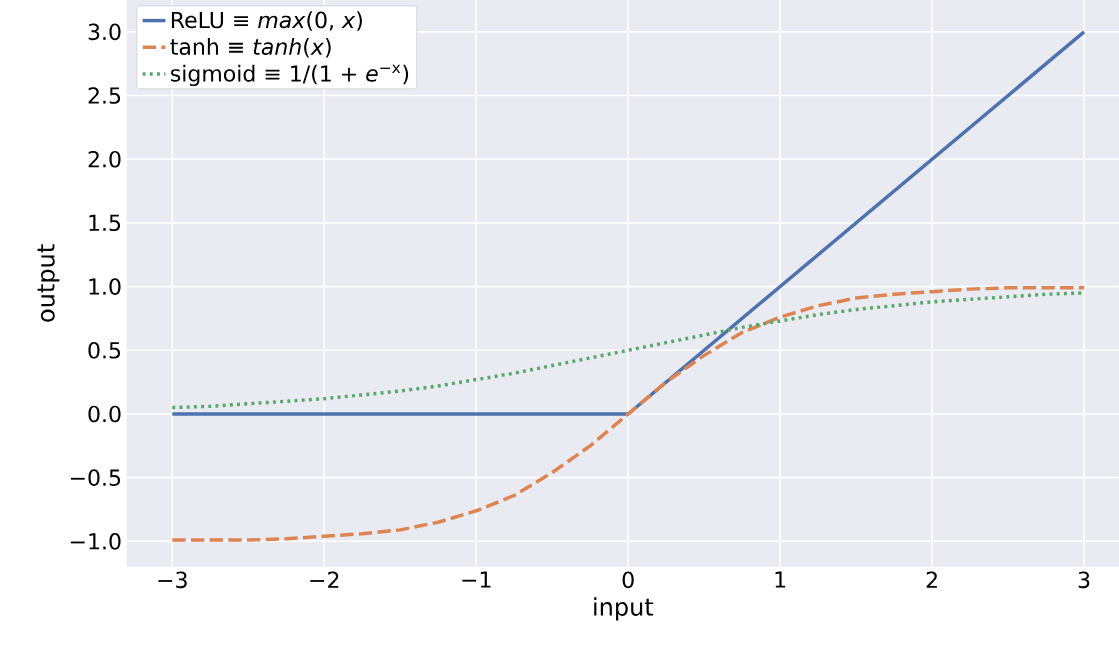  I want to click on x-tick-label: 3, so click(1084, 580).